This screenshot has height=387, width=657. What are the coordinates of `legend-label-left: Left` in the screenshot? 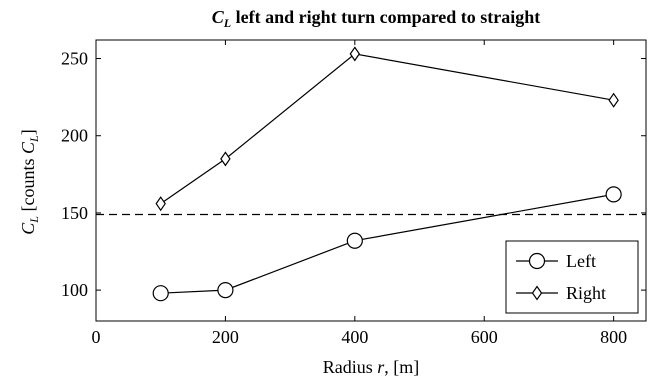 It's located at (581, 261).